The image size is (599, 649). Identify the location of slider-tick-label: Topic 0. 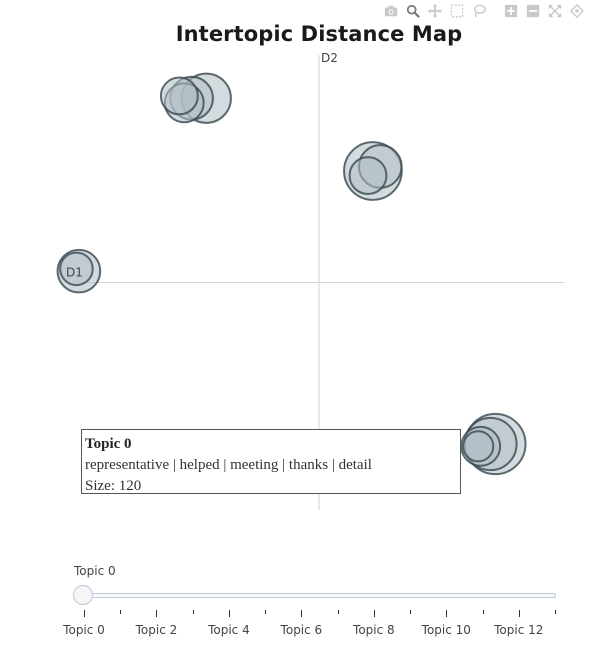
(84, 630).